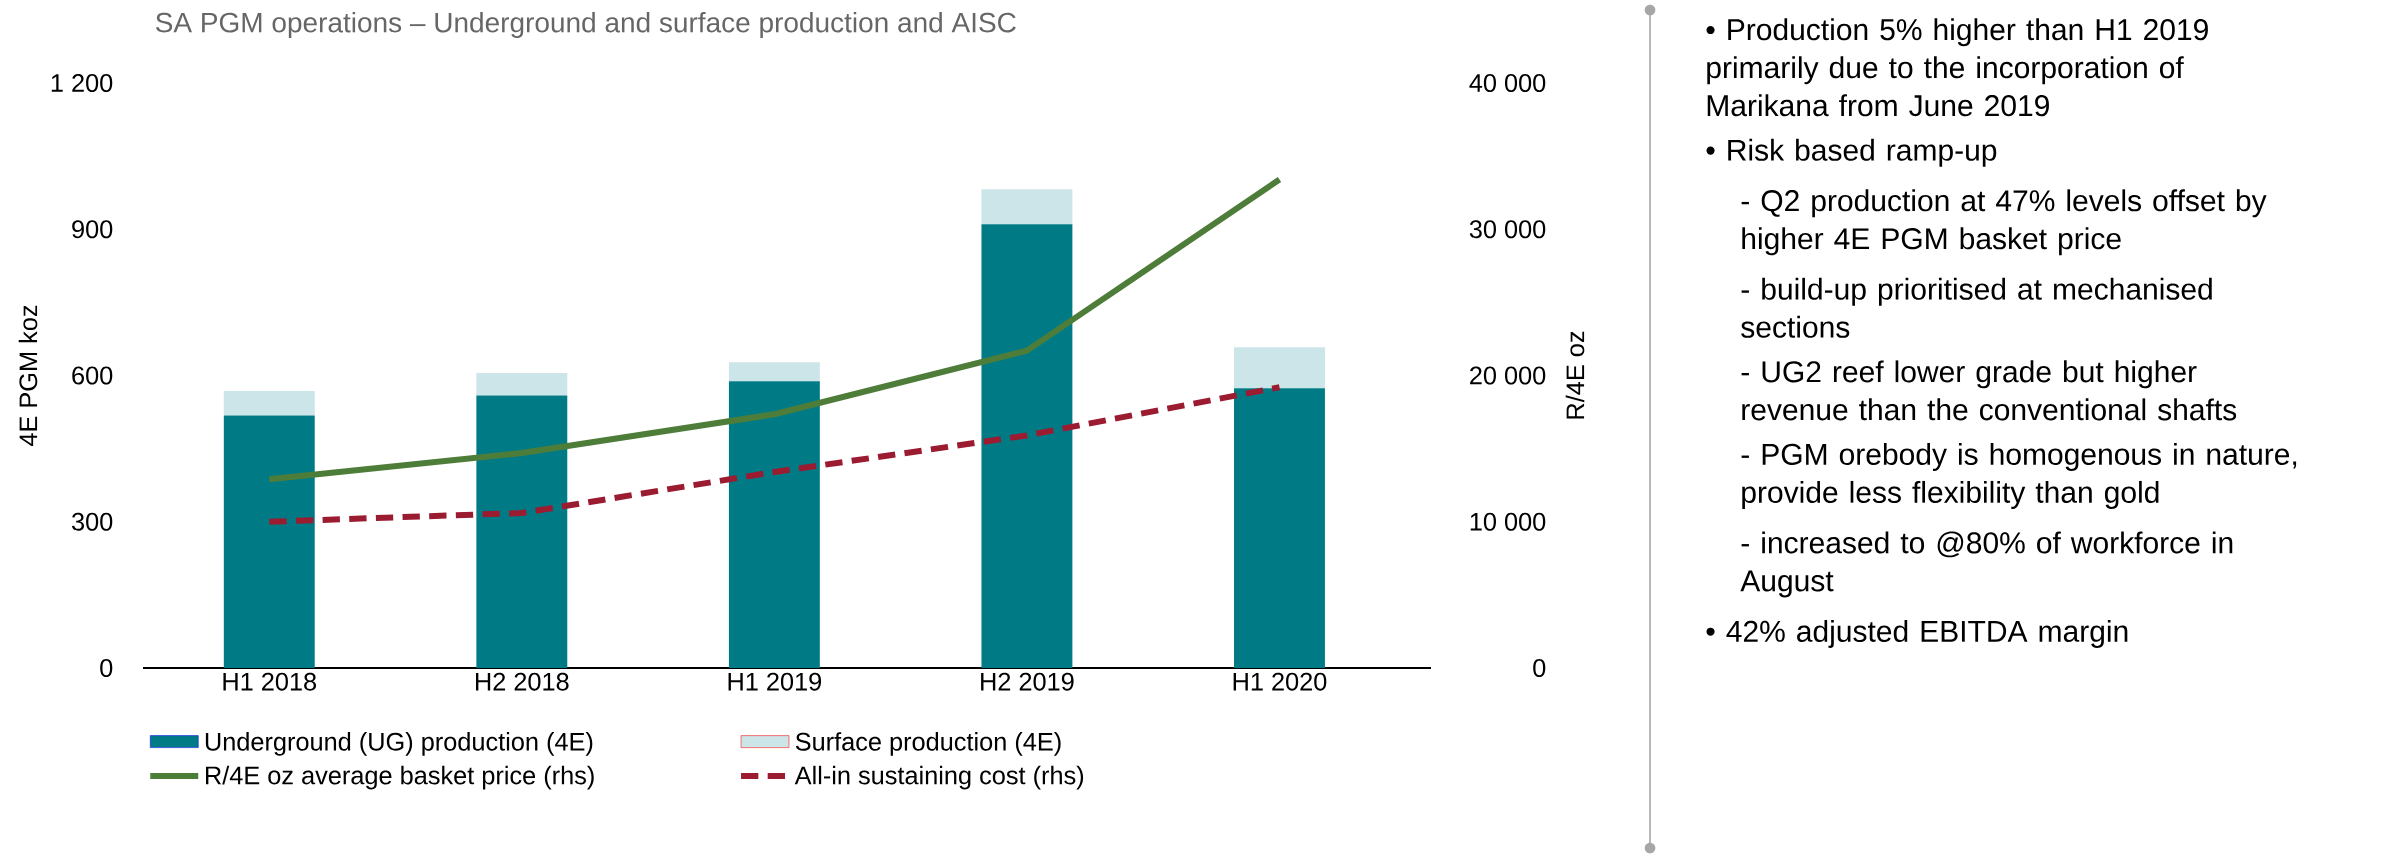 The height and width of the screenshot is (857, 2396). Describe the element at coordinates (400, 777) in the screenshot. I see `legend-label: R/4E oz average basket price (rhs)` at that location.